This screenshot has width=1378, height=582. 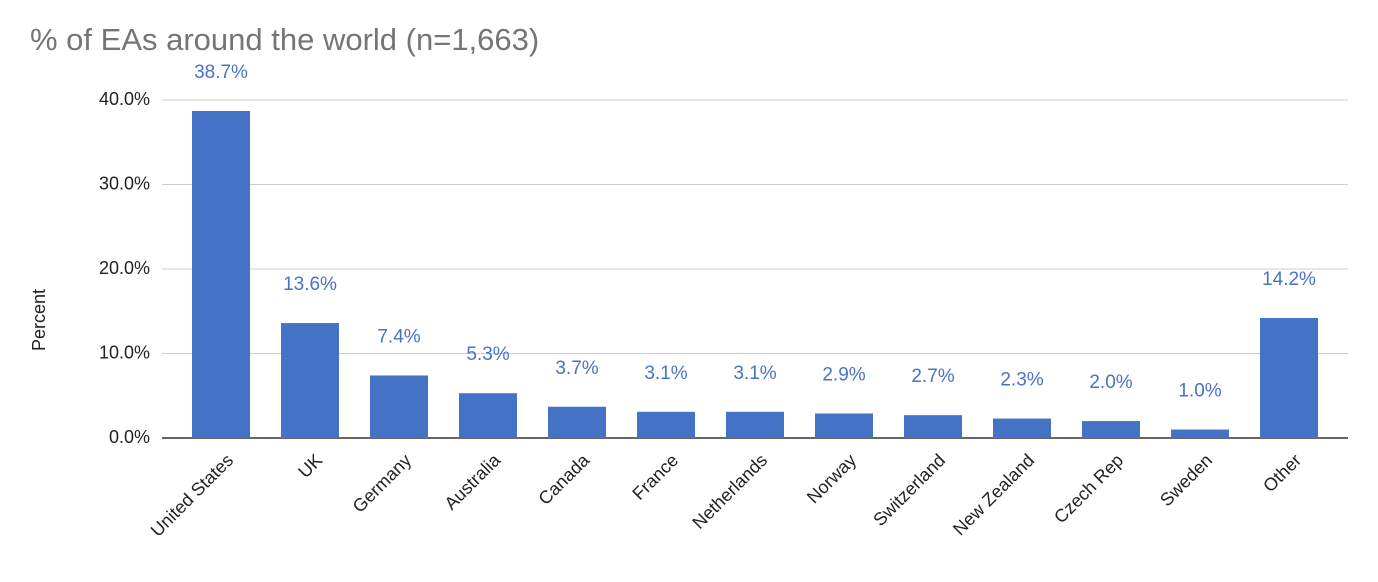 I want to click on x-tick-label: Switzerland, so click(x=909, y=490).